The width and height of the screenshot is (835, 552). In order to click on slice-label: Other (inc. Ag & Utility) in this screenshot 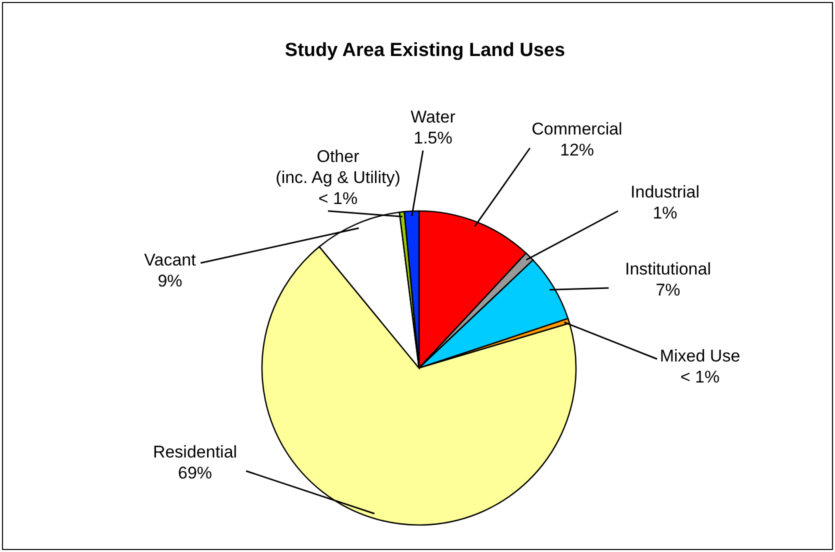, I will do `click(338, 167)`.